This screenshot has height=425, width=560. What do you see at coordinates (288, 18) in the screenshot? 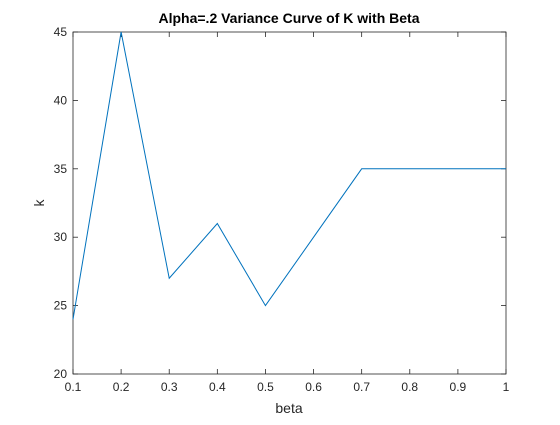
I see `chart-title: Alpha=.2 Variance Curve of K with Beta` at bounding box center [288, 18].